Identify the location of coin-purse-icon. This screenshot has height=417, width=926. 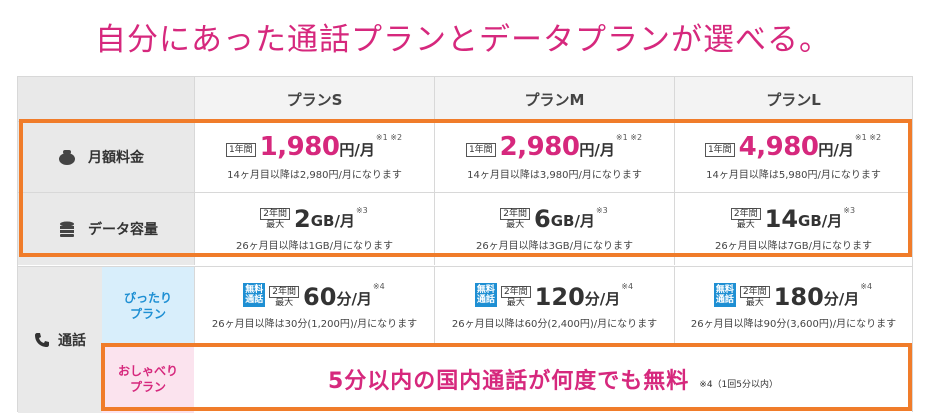
(67, 157).